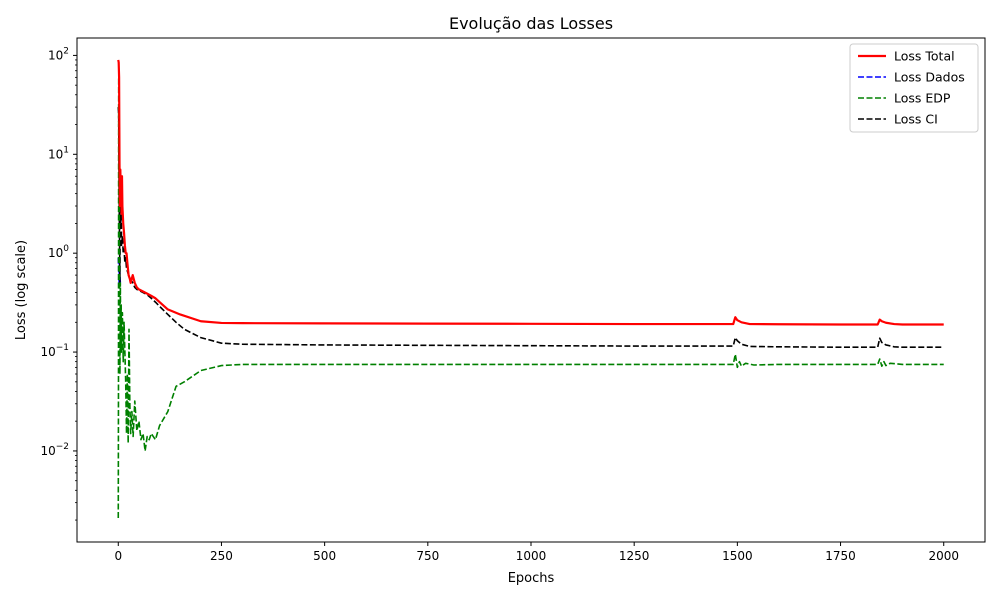  I want to click on x-tick-label: 1500, so click(737, 556).